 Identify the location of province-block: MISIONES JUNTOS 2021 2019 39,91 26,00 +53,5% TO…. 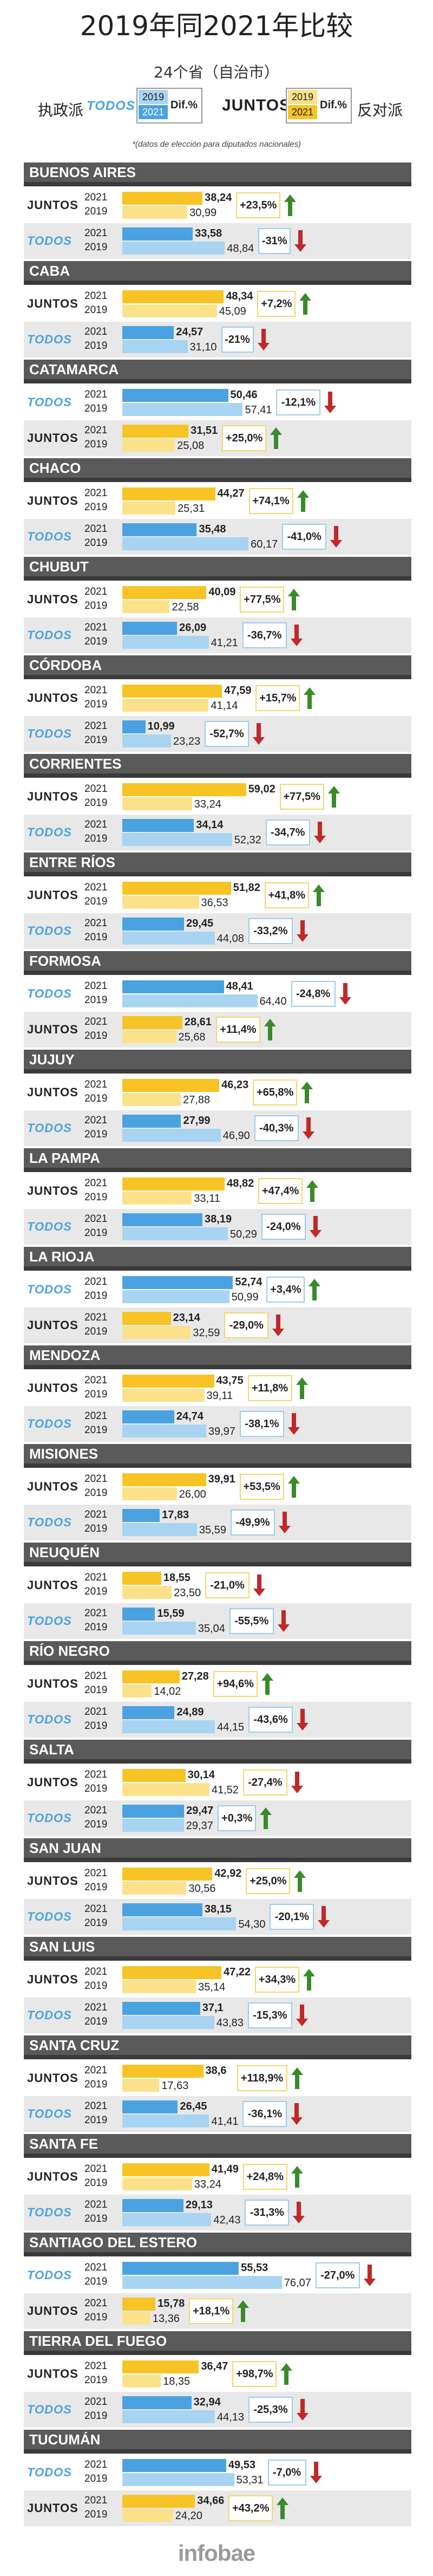
(217, 1492).